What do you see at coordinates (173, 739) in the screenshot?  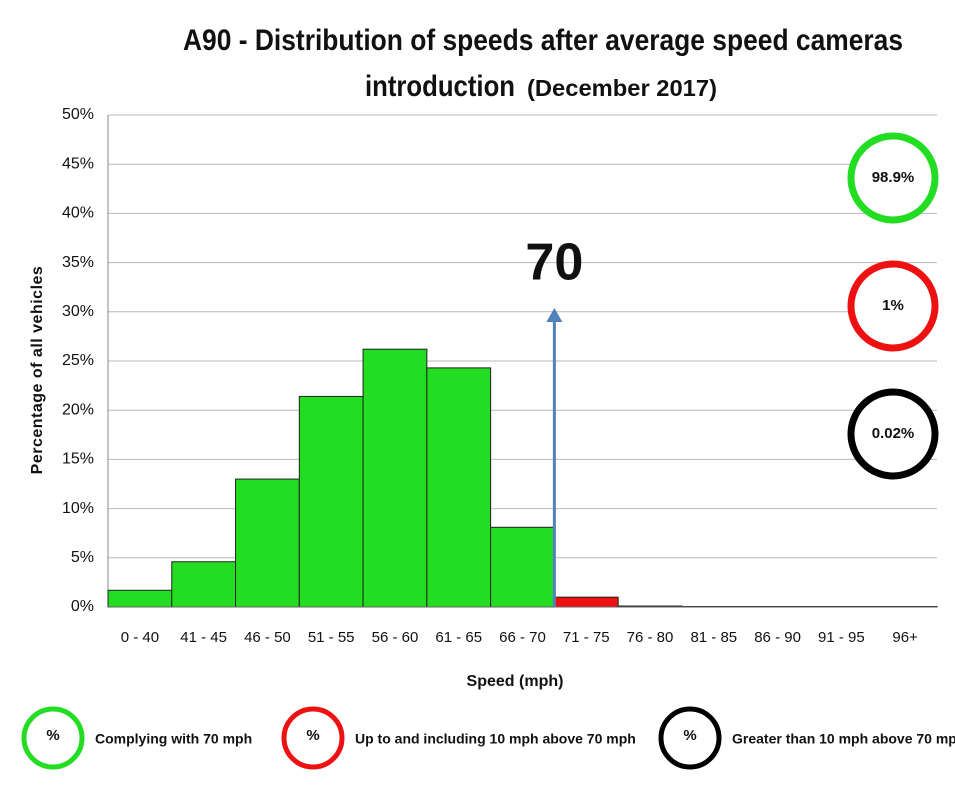 I see `legend-label: Complying with 70 mph` at bounding box center [173, 739].